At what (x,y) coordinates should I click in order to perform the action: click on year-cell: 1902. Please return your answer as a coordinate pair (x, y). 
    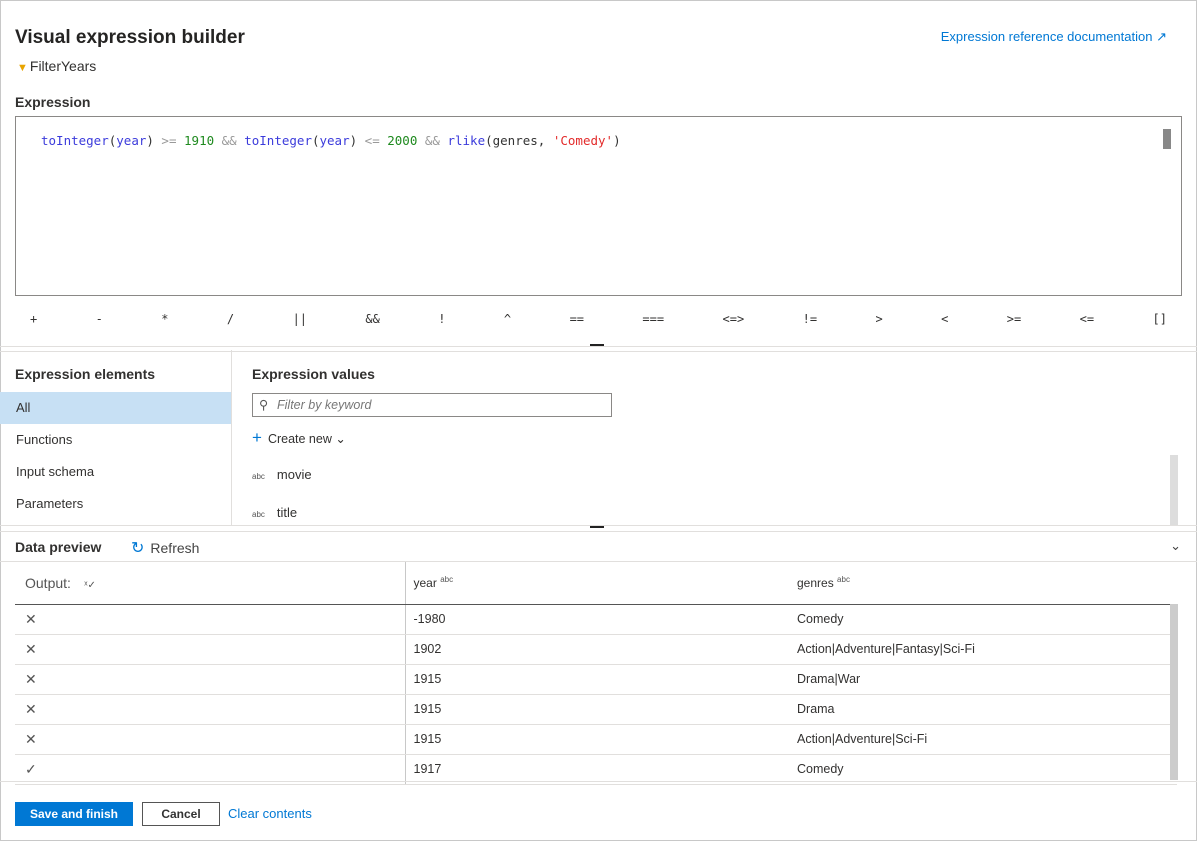
    Looking at the image, I should click on (596, 649).